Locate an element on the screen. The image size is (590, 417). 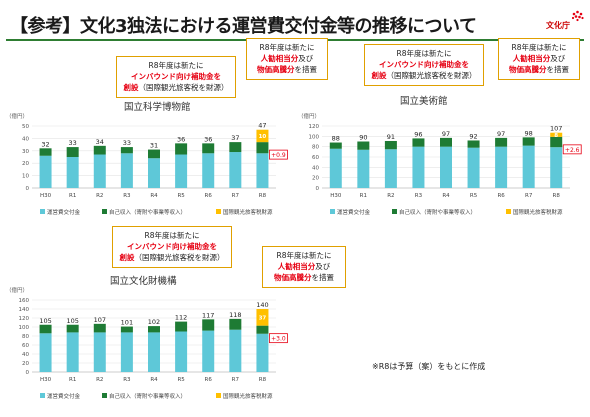
y-tick-label: 40 is located at coordinates (25, 139).